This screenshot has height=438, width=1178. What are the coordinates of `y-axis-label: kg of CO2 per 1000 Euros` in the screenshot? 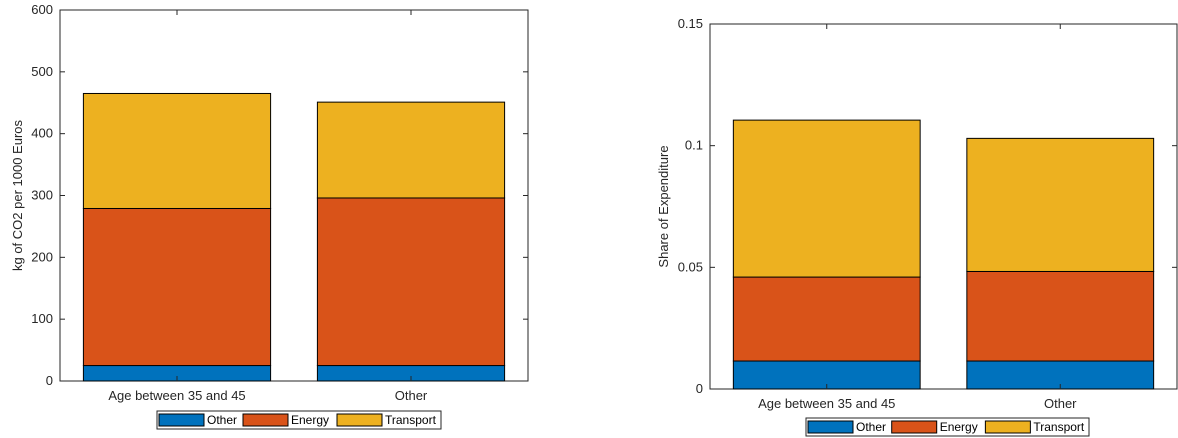 It's located at (17, 195).